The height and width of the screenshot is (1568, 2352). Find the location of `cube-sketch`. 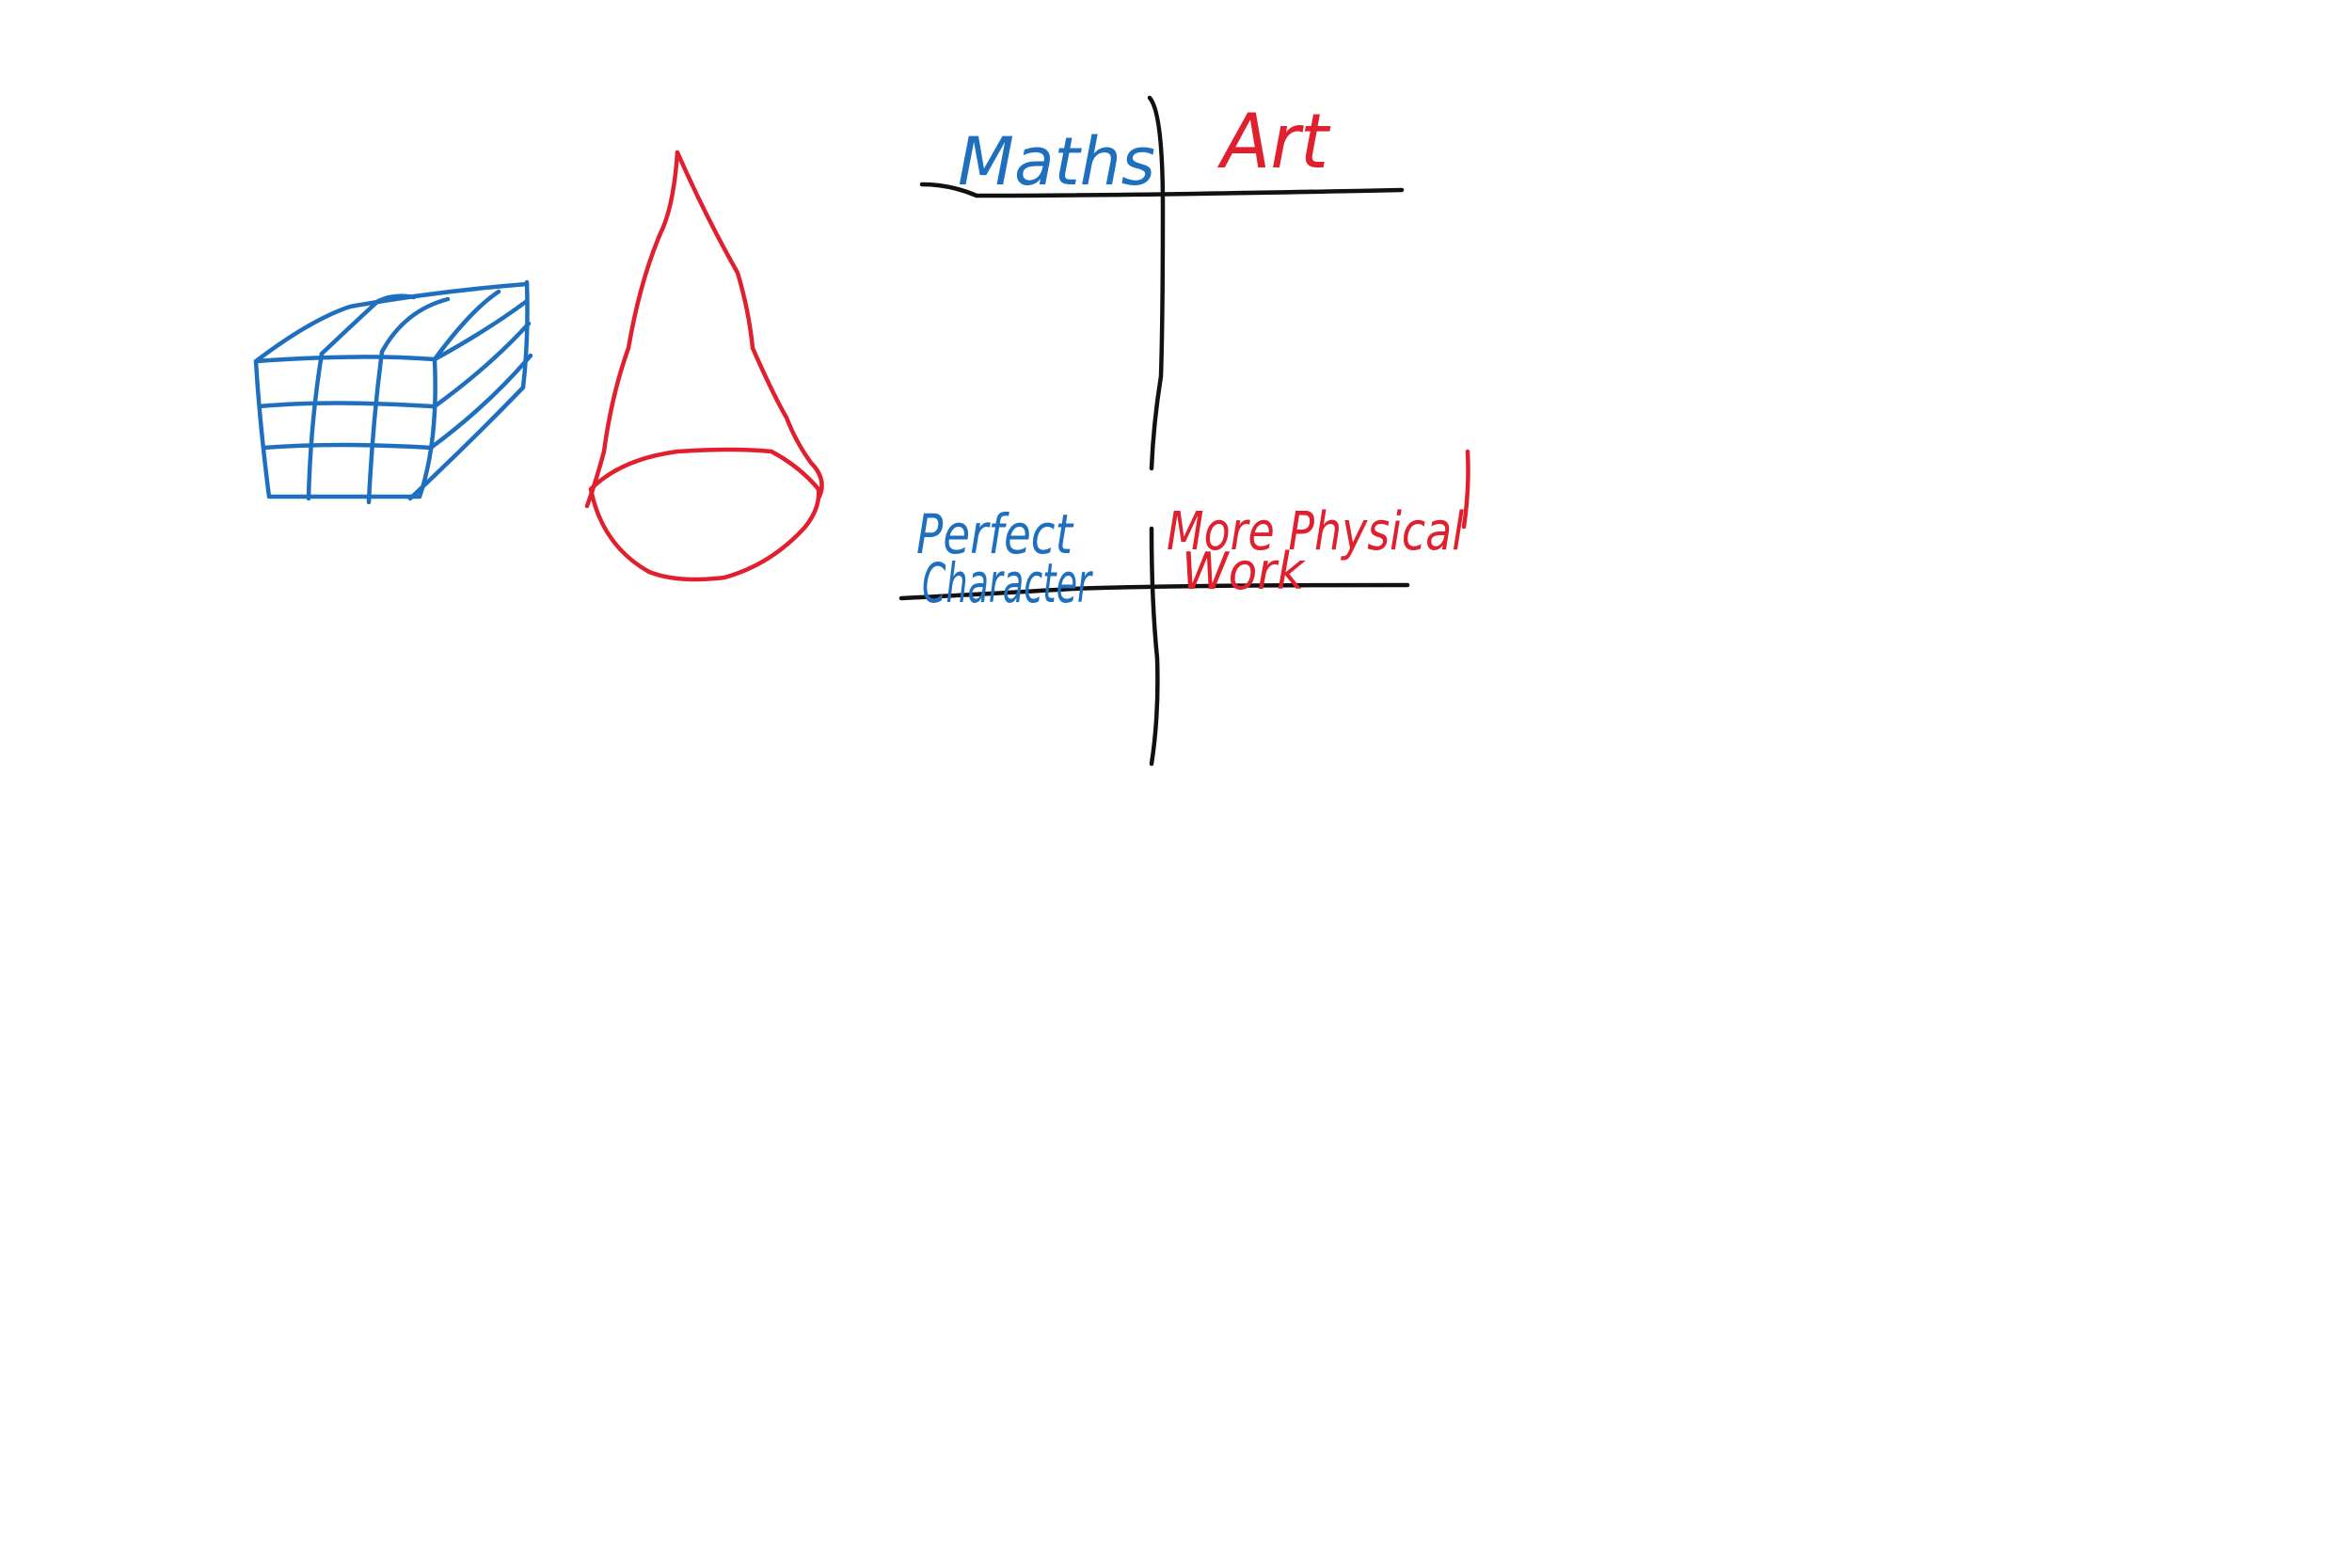

cube-sketch is located at coordinates (393, 392).